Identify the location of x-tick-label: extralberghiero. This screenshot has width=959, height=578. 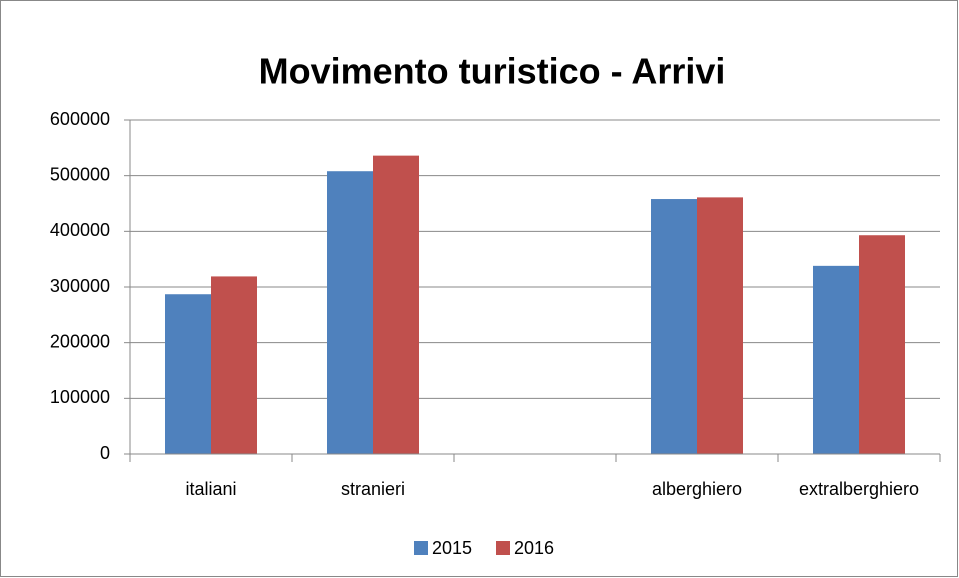
(859, 489).